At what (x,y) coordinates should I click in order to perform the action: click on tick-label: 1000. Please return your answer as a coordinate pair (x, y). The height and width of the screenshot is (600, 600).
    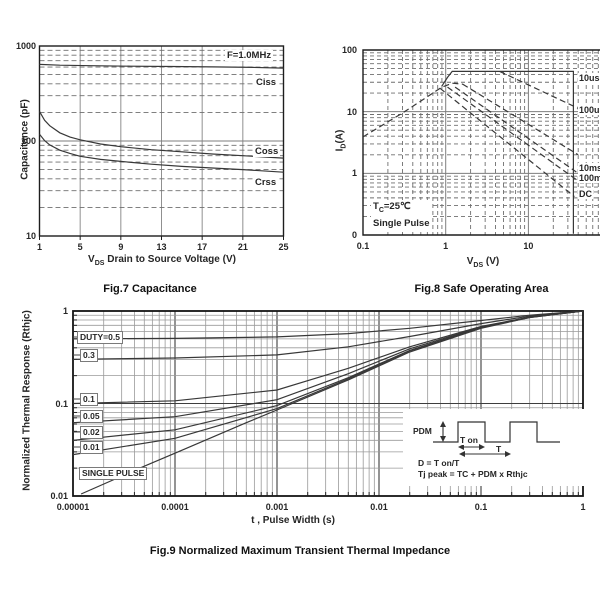
    Looking at the image, I should click on (25, 46).